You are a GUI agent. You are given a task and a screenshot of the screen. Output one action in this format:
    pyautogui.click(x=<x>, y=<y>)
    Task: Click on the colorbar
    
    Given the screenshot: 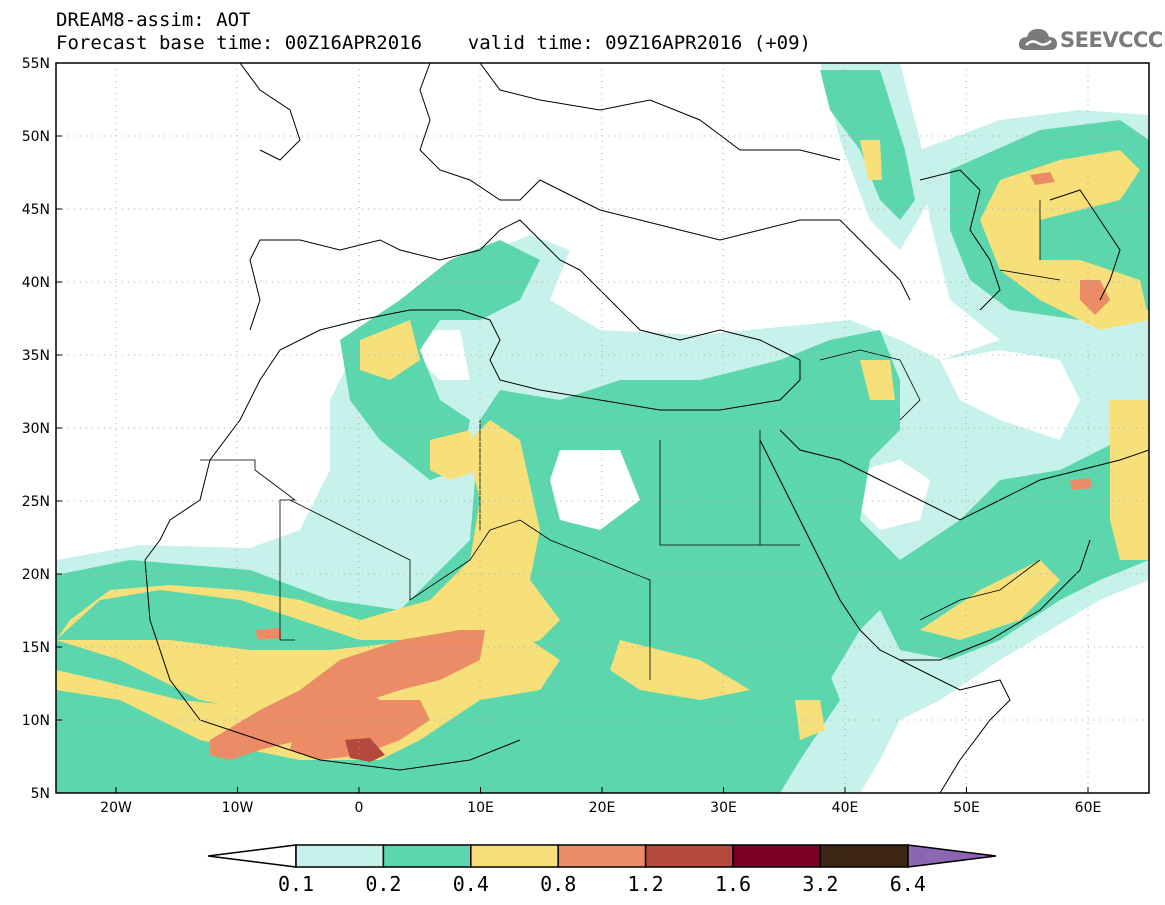 What is the action you would take?
    pyautogui.click(x=602, y=856)
    